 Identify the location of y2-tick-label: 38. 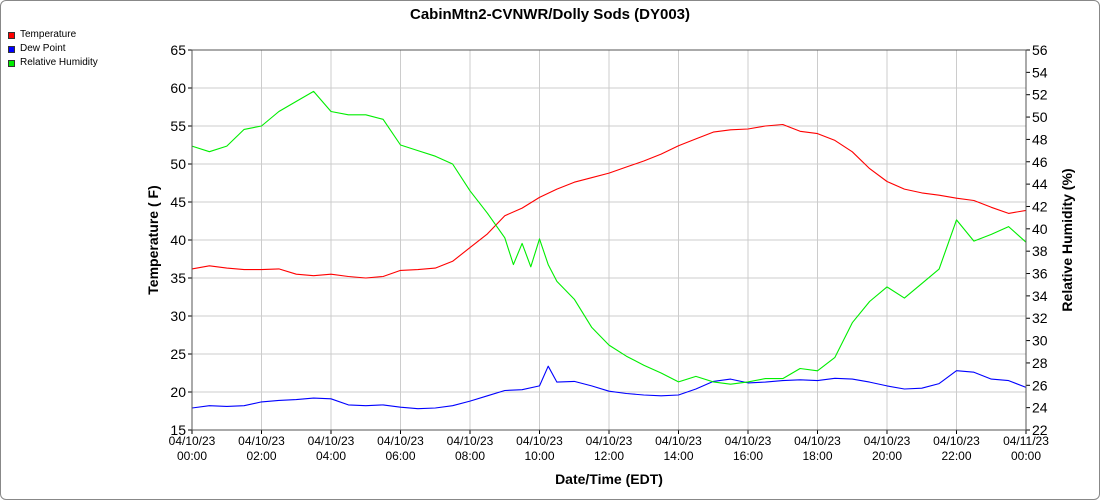
(1040, 251).